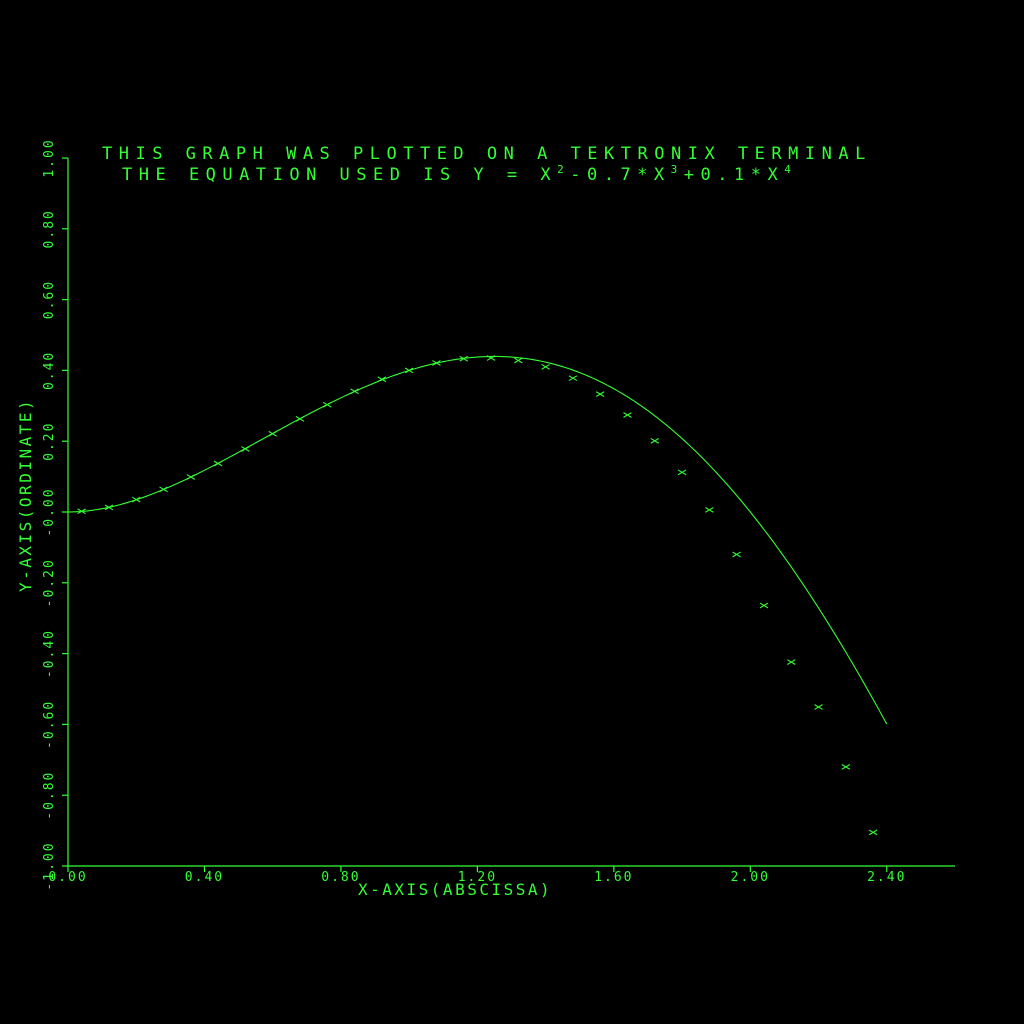 The image size is (1024, 1024). I want to click on x-tick-label: 2.40, so click(886, 877).